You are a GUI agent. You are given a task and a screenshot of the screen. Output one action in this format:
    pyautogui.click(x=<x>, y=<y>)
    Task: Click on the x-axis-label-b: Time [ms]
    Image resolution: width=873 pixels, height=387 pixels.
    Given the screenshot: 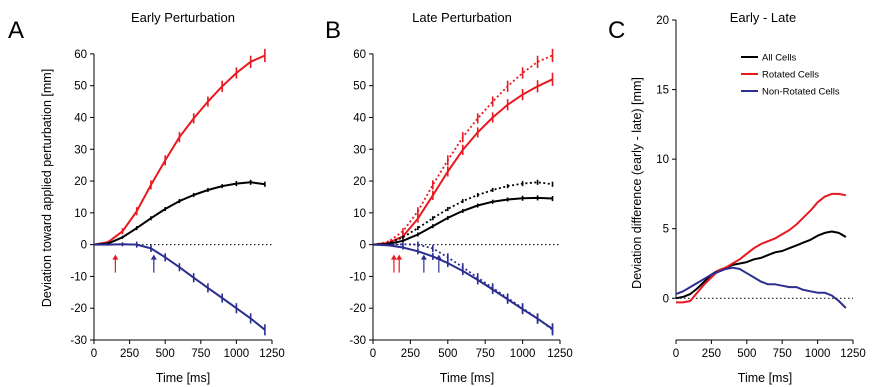 What is the action you would take?
    pyautogui.click(x=467, y=378)
    